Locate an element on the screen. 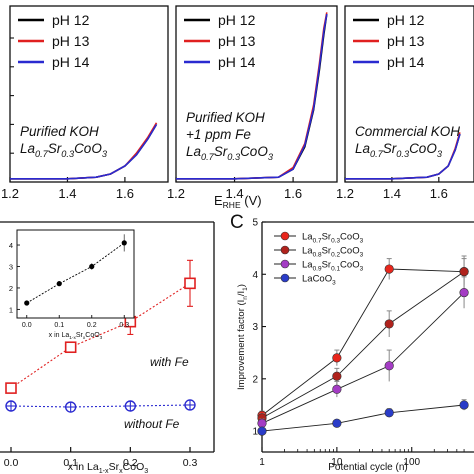 This screenshot has width=474, height=474. panel-c-letter: C is located at coordinates (237, 222).